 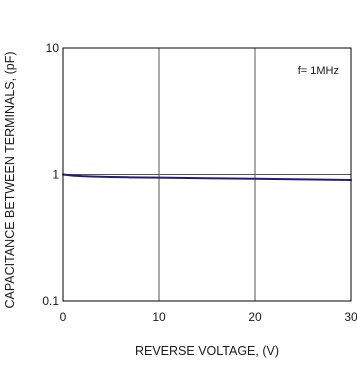 What do you see at coordinates (63, 317) in the screenshot?
I see `x-tick-label: 0` at bounding box center [63, 317].